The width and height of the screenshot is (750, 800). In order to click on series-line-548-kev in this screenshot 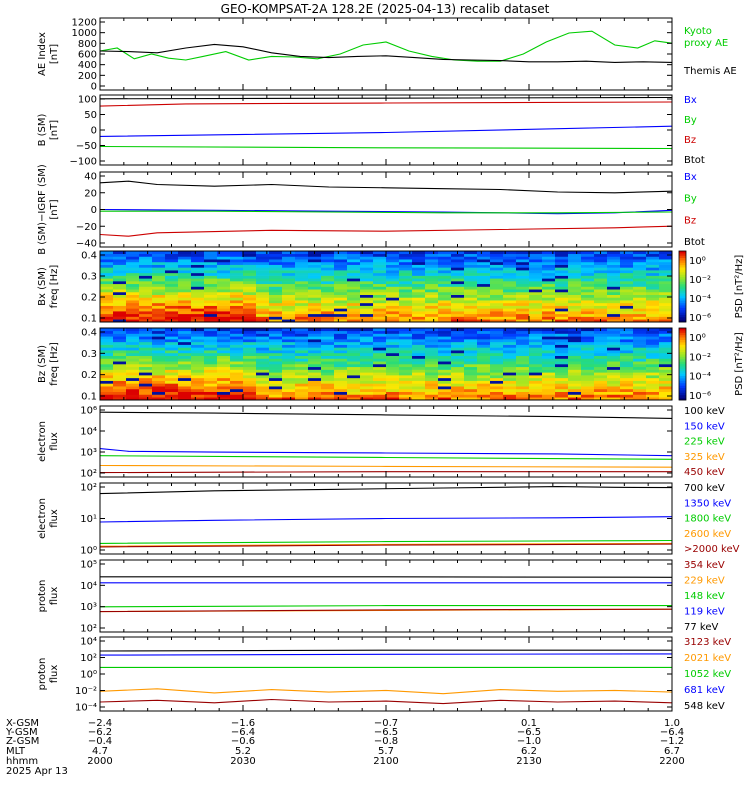, I will do `click(385, 650)`.